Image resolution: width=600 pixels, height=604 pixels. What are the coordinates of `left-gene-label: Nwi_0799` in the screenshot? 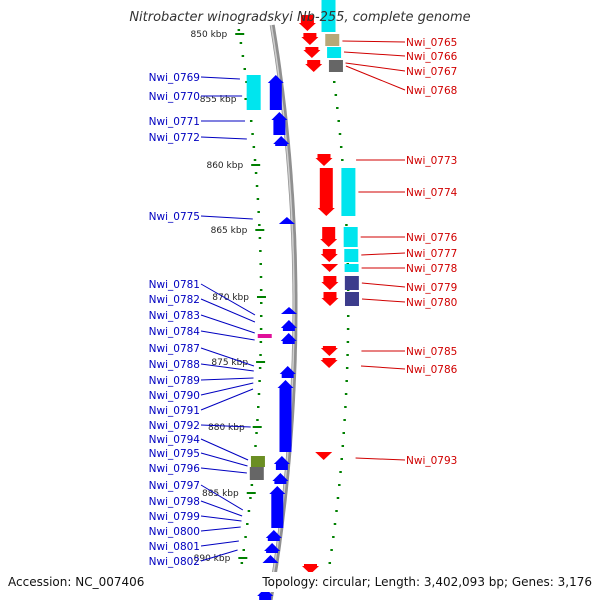 It's located at (174, 517).